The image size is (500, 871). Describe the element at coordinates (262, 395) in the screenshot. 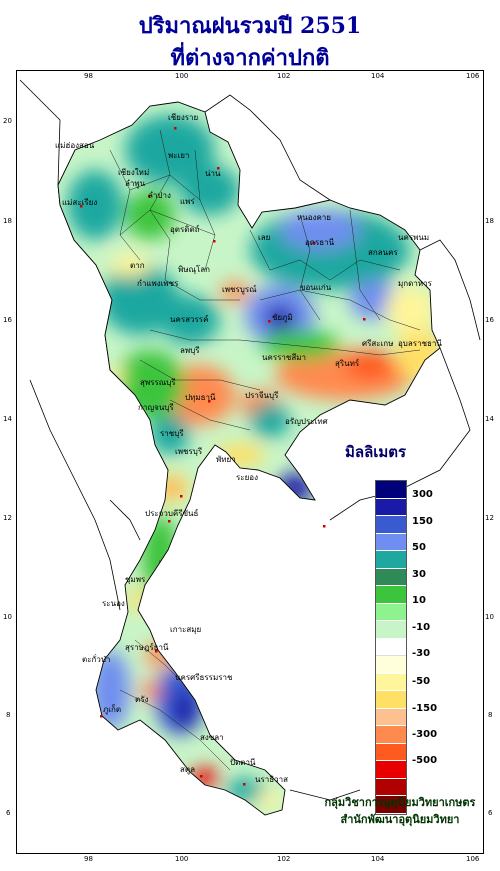

I see `province-label: ปราจีนบุรี` at that location.